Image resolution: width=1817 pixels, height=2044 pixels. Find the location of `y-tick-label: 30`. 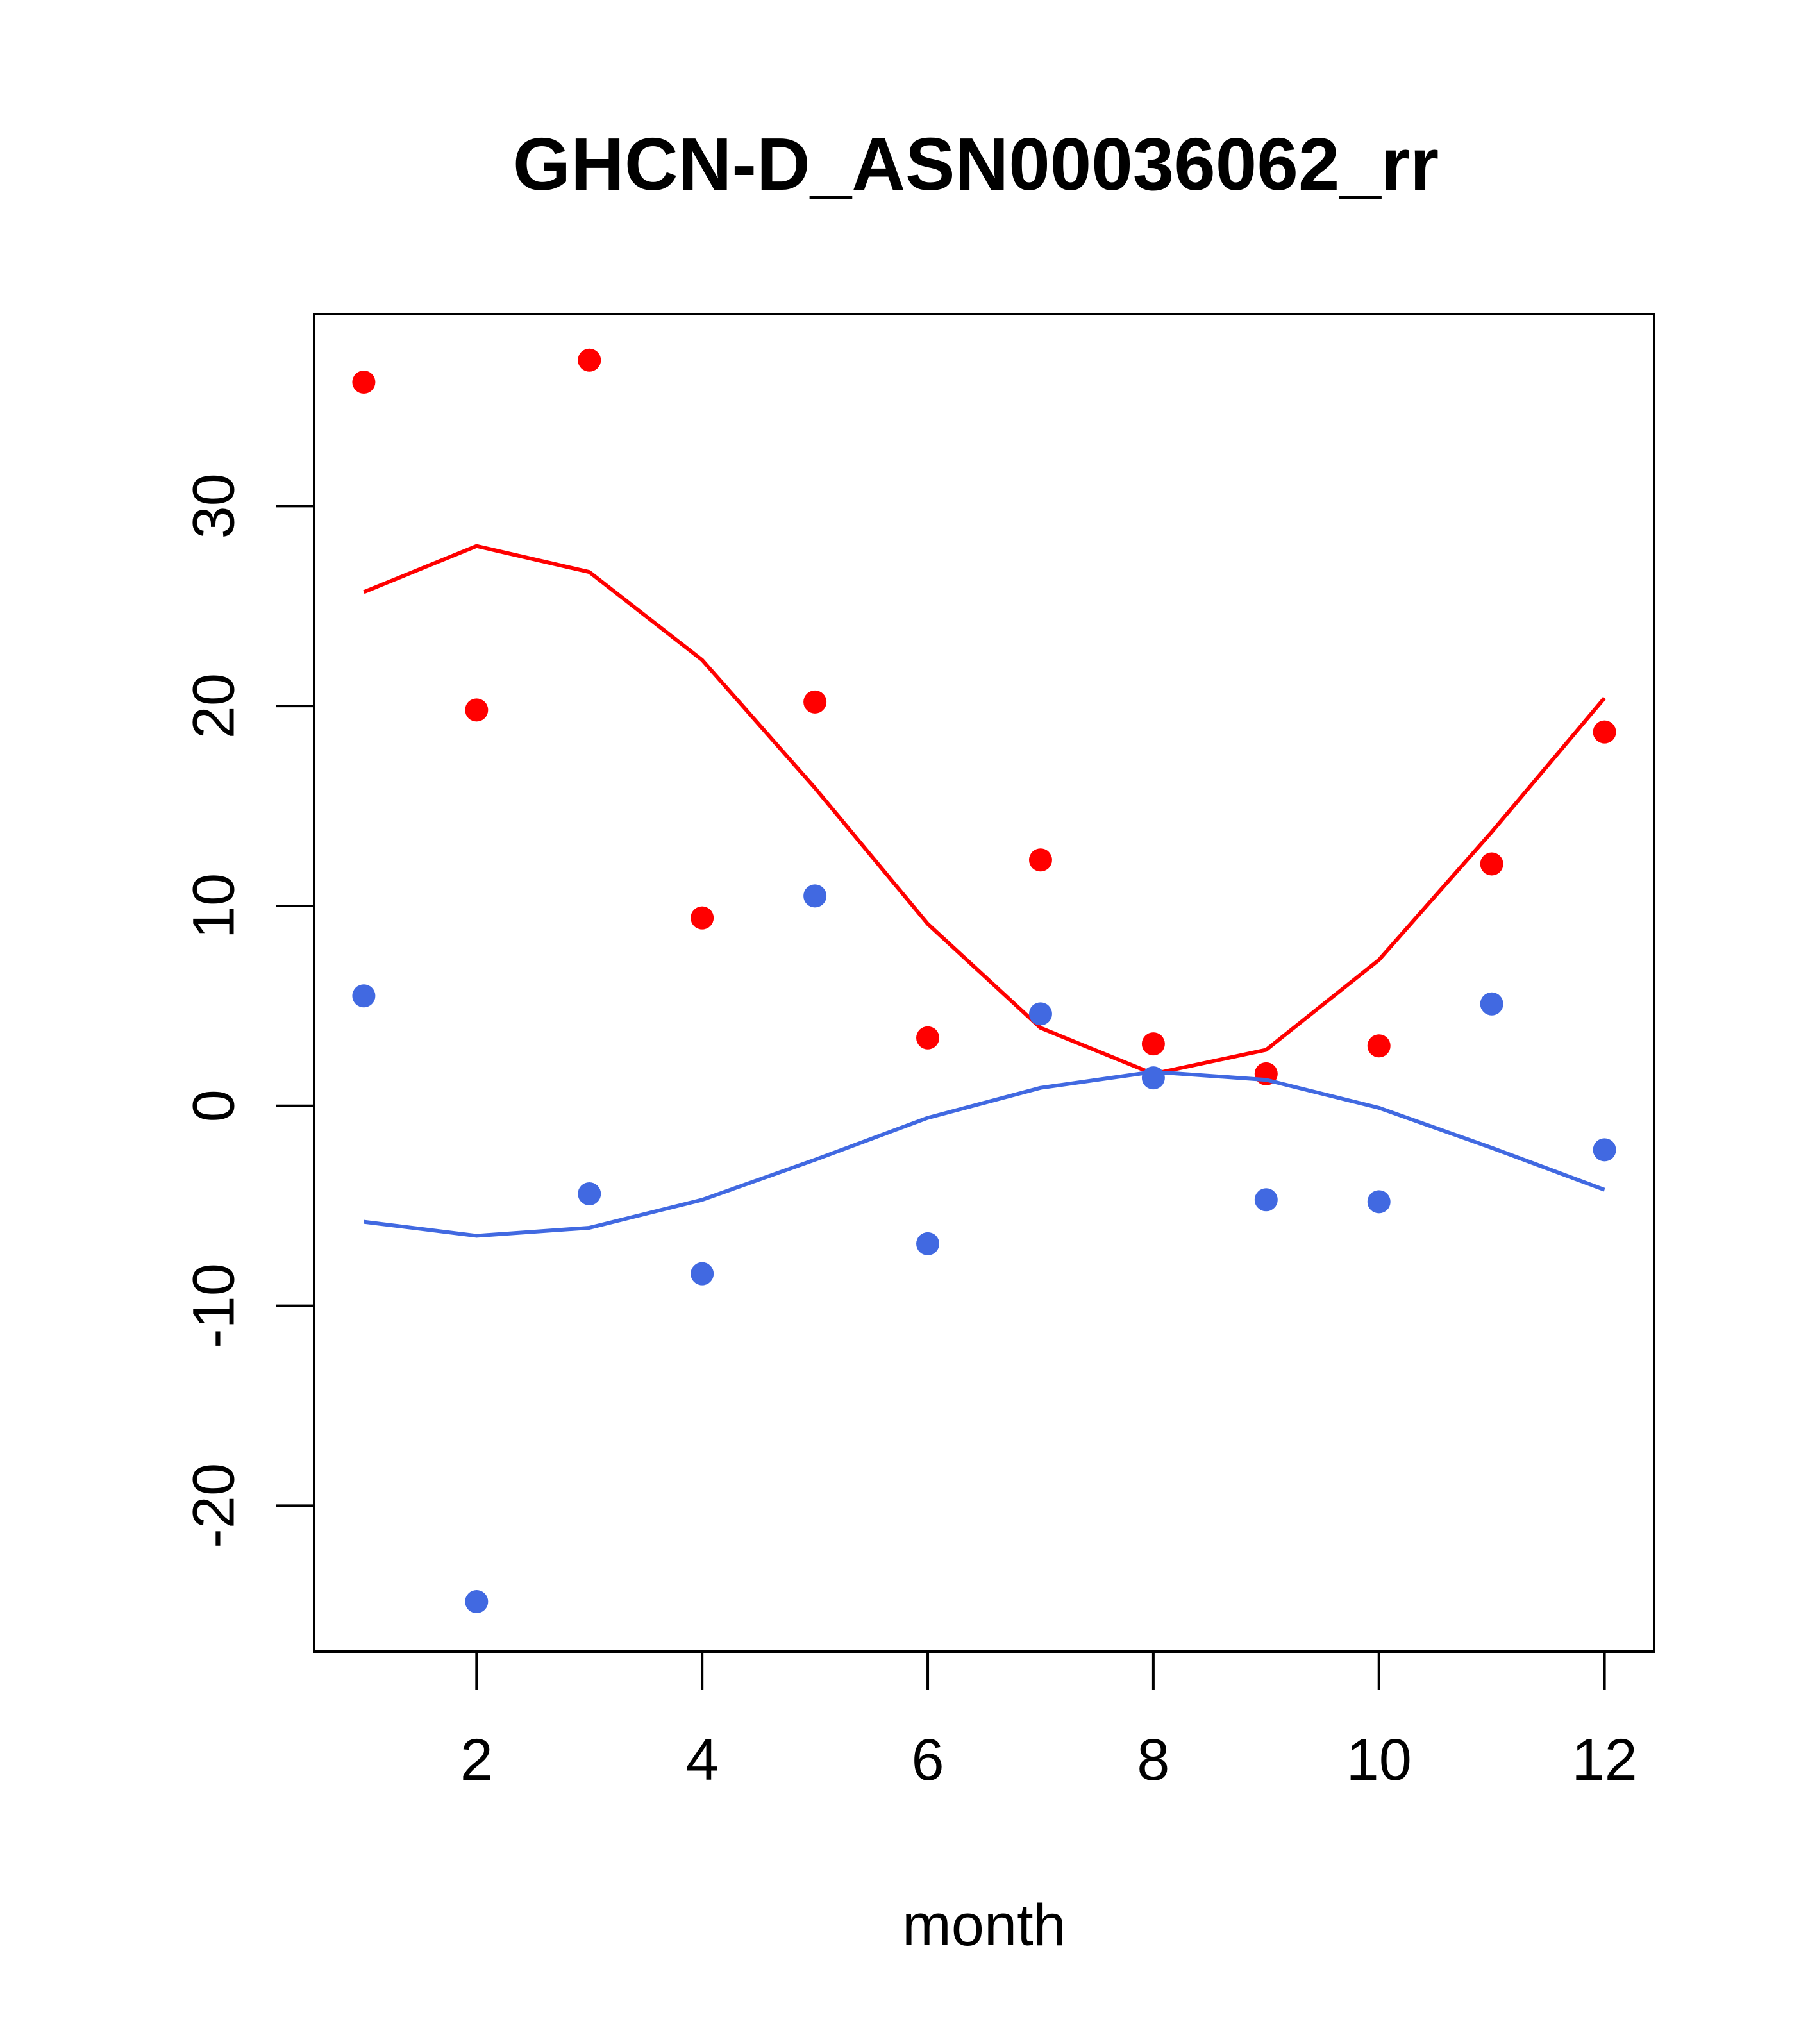

y-tick-label: 30 is located at coordinates (213, 506).